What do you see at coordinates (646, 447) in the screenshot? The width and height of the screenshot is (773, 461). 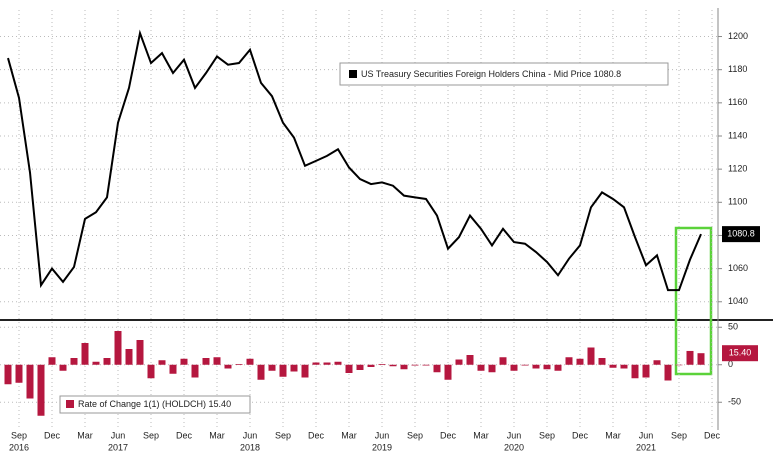 I see `x-year-label: 2021` at bounding box center [646, 447].